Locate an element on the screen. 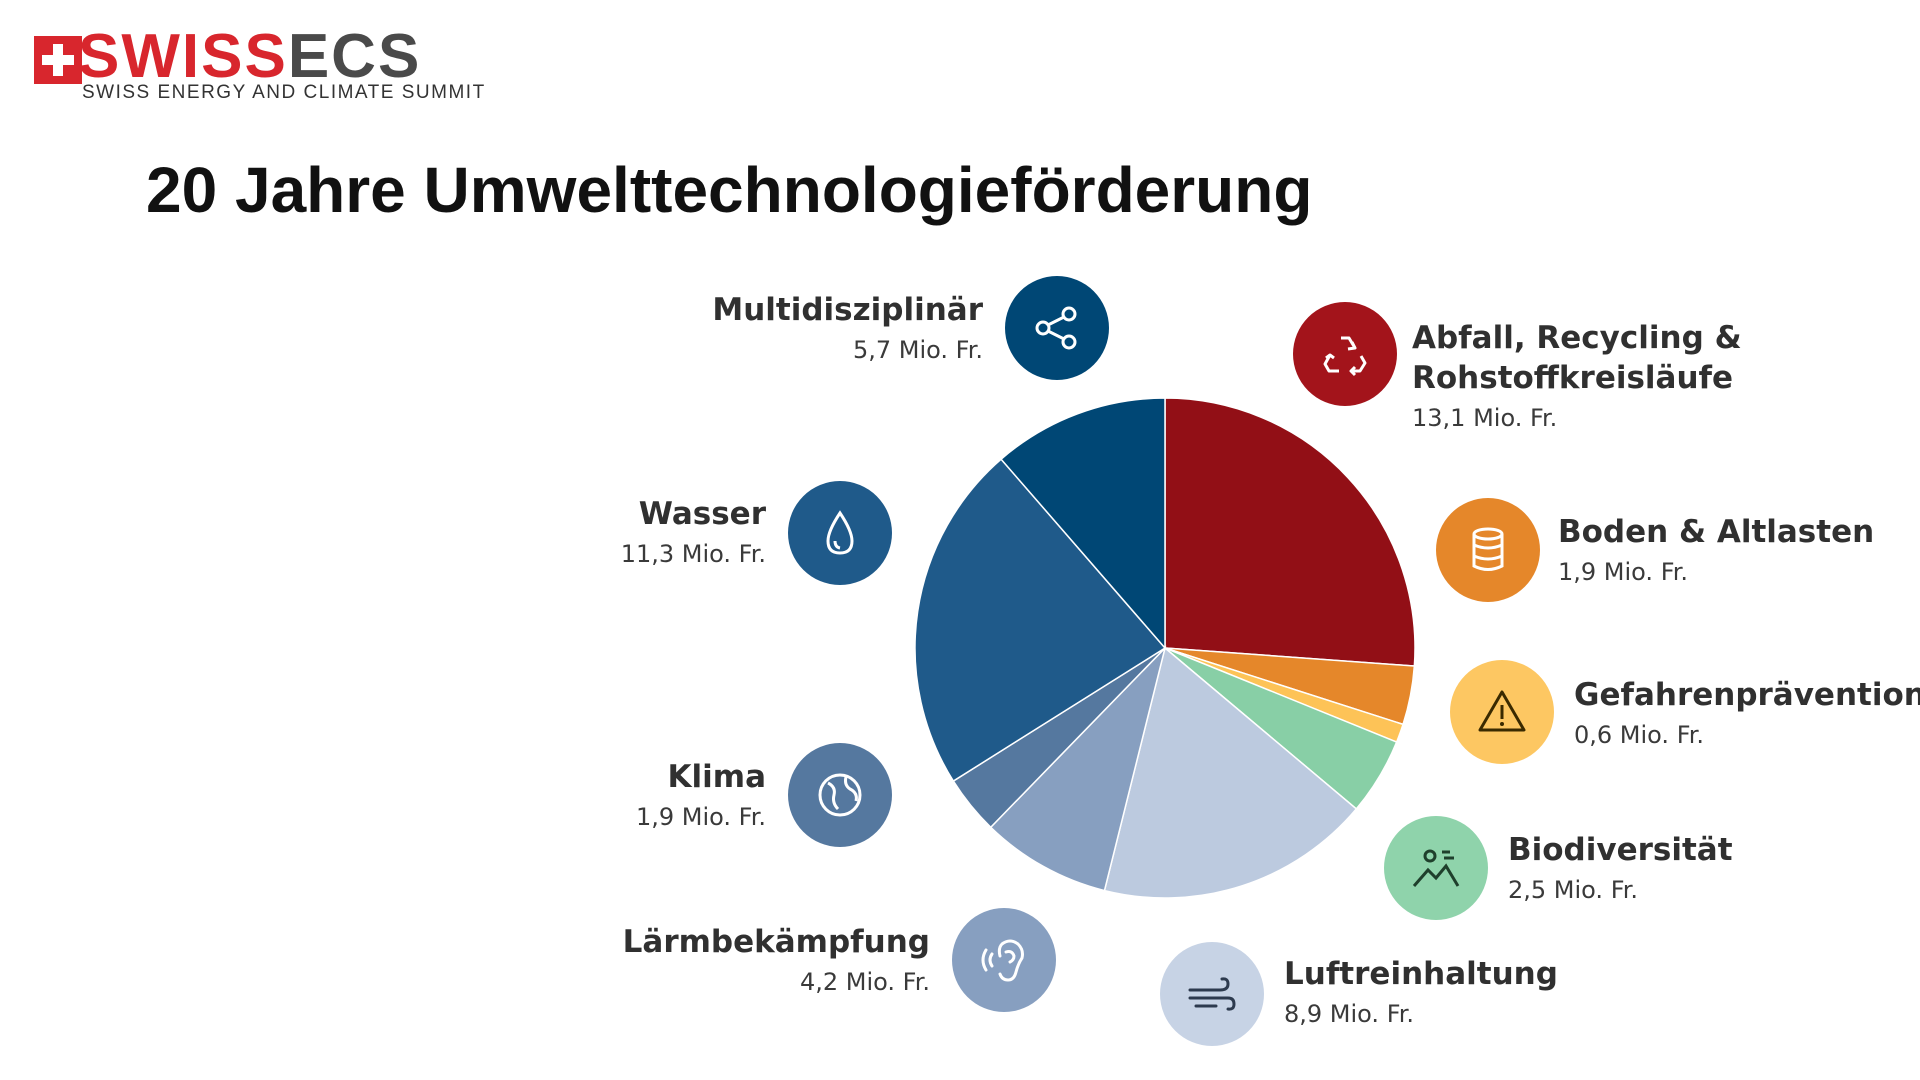  globe-icon is located at coordinates (840, 795).